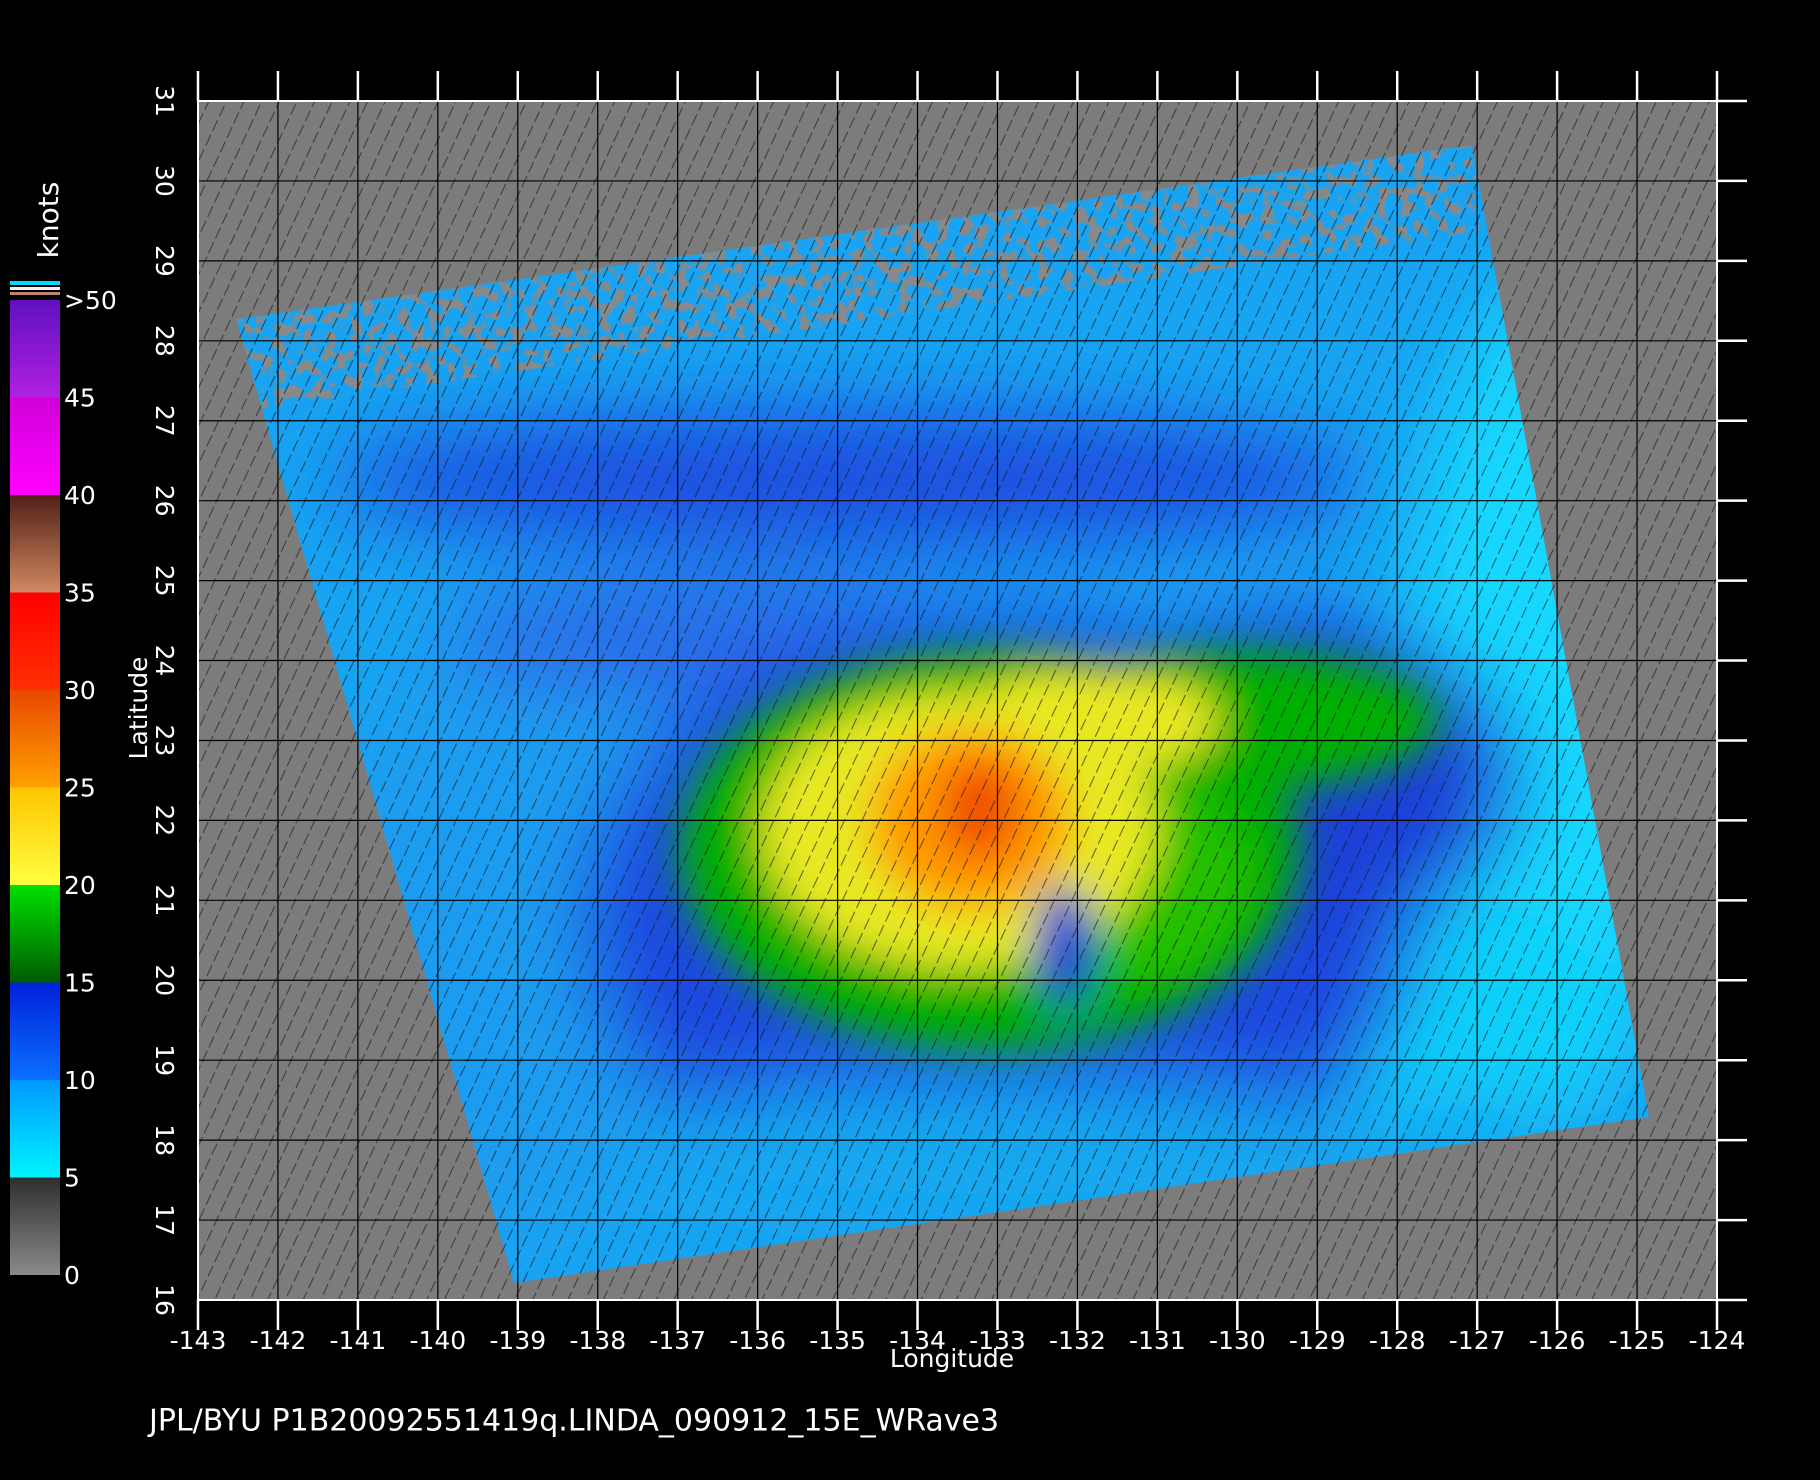 This screenshot has height=1480, width=1820. Describe the element at coordinates (1637, 1340) in the screenshot. I see `x-tick-label: -125` at that location.